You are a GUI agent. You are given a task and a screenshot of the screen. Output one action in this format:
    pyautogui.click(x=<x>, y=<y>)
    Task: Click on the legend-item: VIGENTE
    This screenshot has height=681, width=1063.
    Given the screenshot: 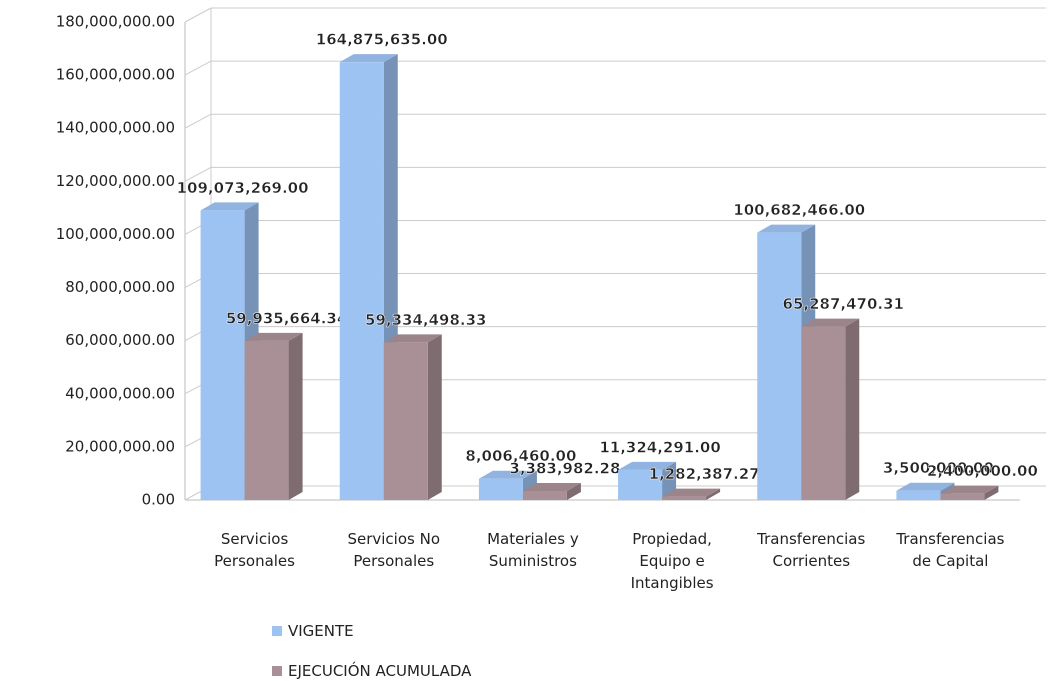 What is the action you would take?
    pyautogui.click(x=313, y=631)
    